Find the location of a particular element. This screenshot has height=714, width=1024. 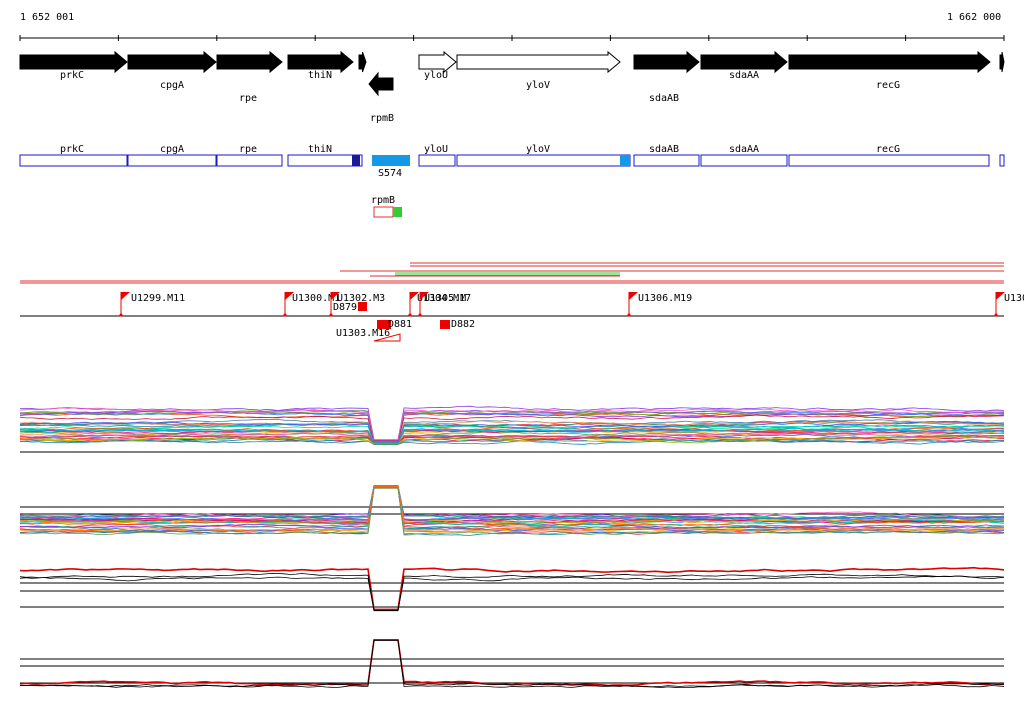

flag-label: U1299.M11 is located at coordinates (158, 298).